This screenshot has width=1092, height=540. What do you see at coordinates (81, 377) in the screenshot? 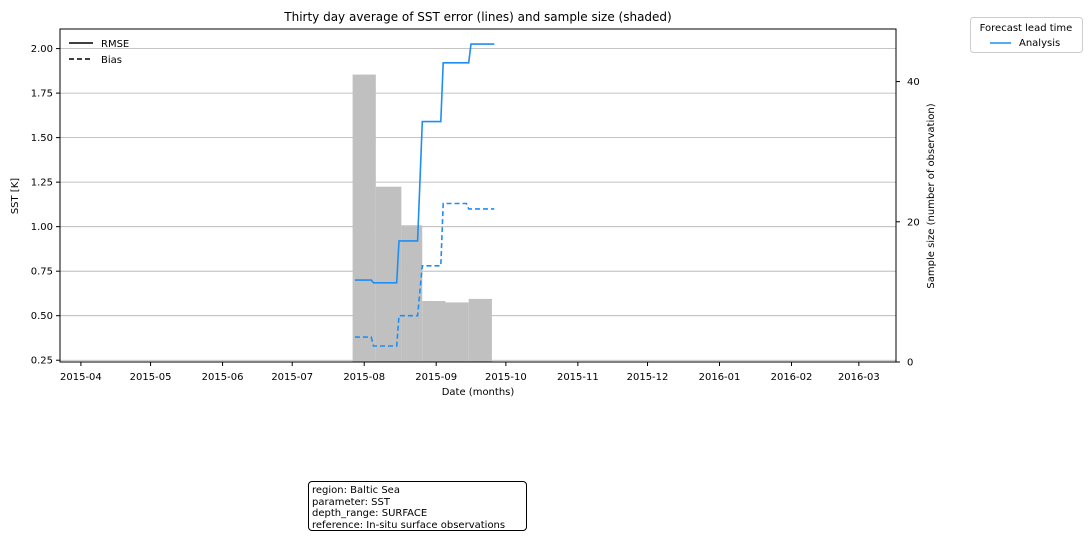
I see `x-tick-label: 2015-04` at bounding box center [81, 377].